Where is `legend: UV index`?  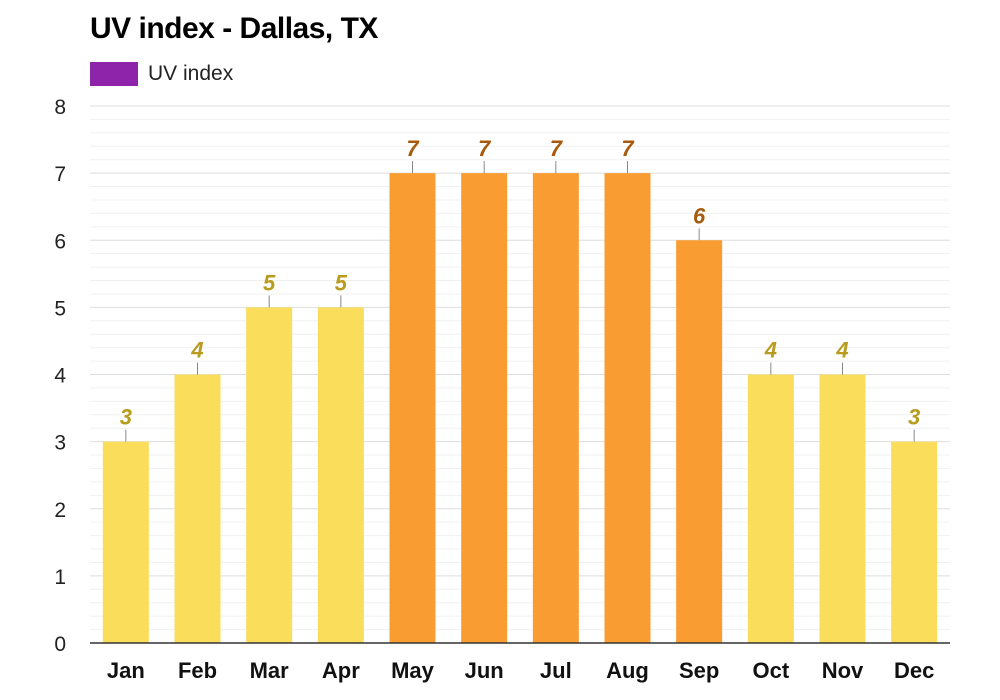 legend: UV index is located at coordinates (161, 74).